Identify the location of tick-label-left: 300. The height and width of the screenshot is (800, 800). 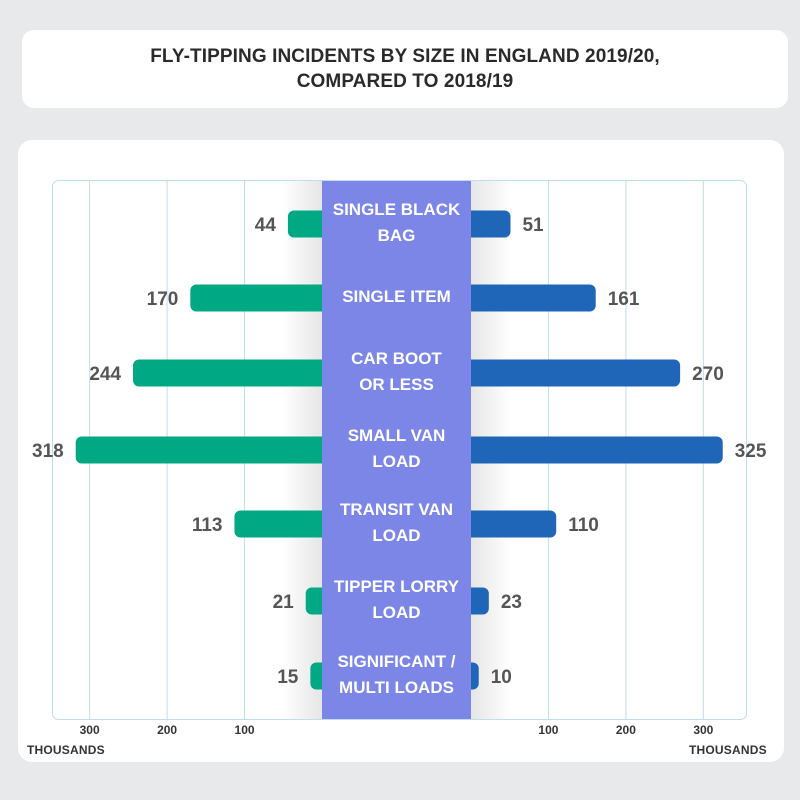
(90, 730).